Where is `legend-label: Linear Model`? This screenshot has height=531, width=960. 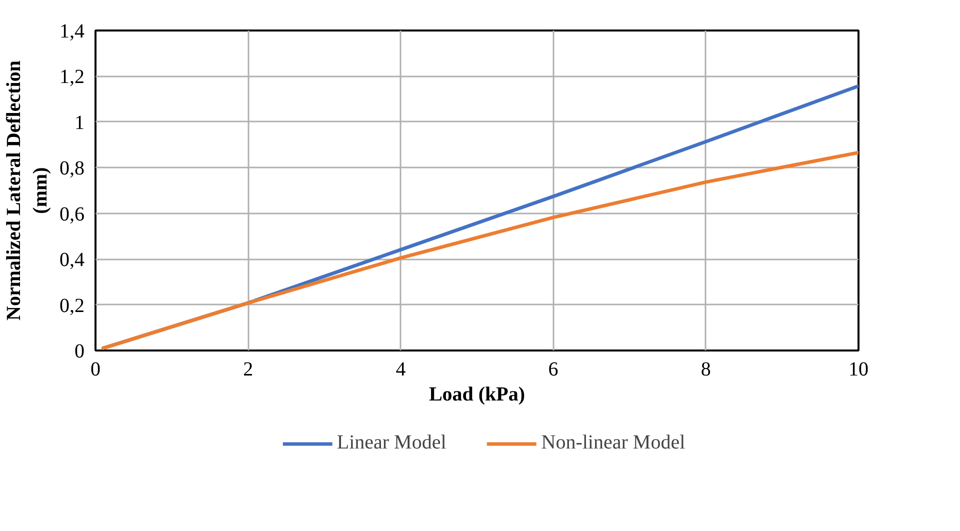
legend-label: Linear Model is located at coordinates (391, 443).